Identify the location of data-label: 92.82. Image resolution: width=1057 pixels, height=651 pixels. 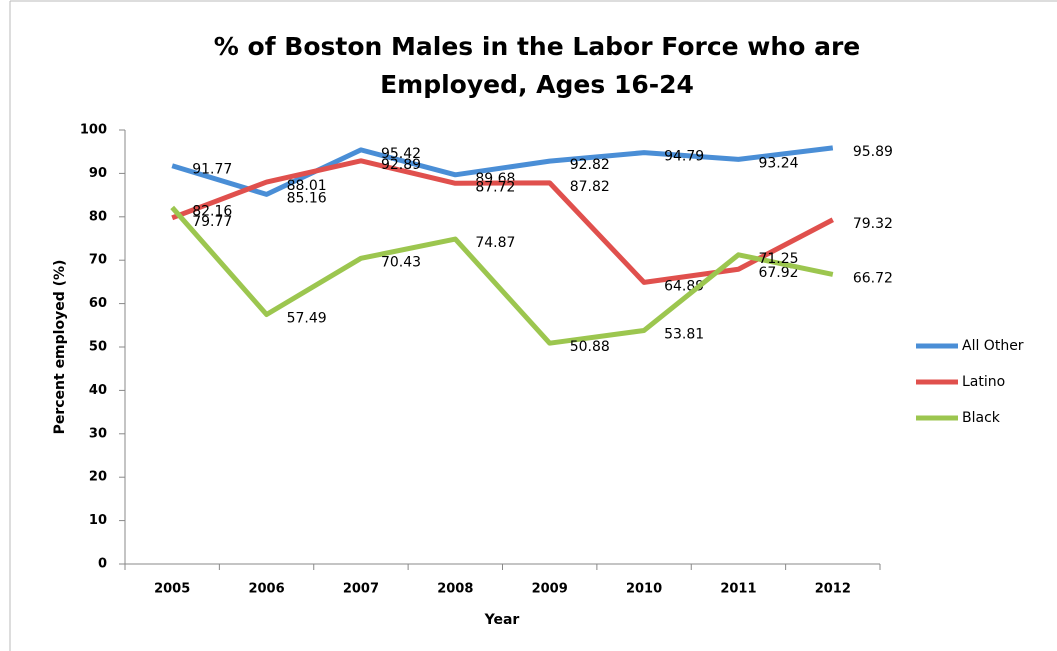
(590, 165).